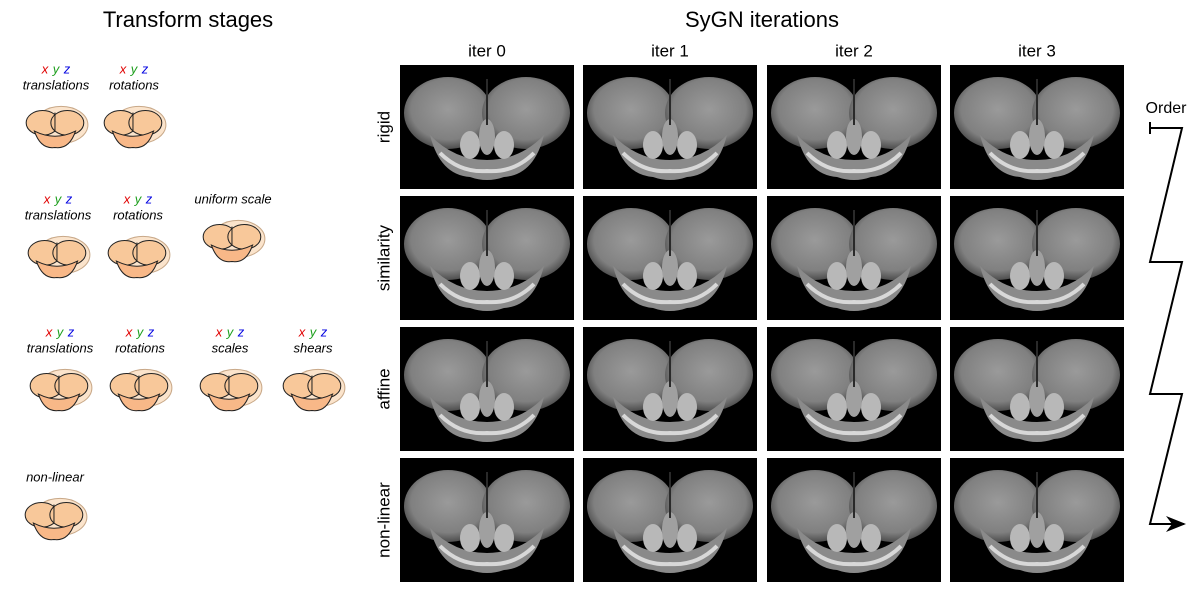 This screenshot has height=601, width=1201. I want to click on row-label: non-linear, so click(383, 520).